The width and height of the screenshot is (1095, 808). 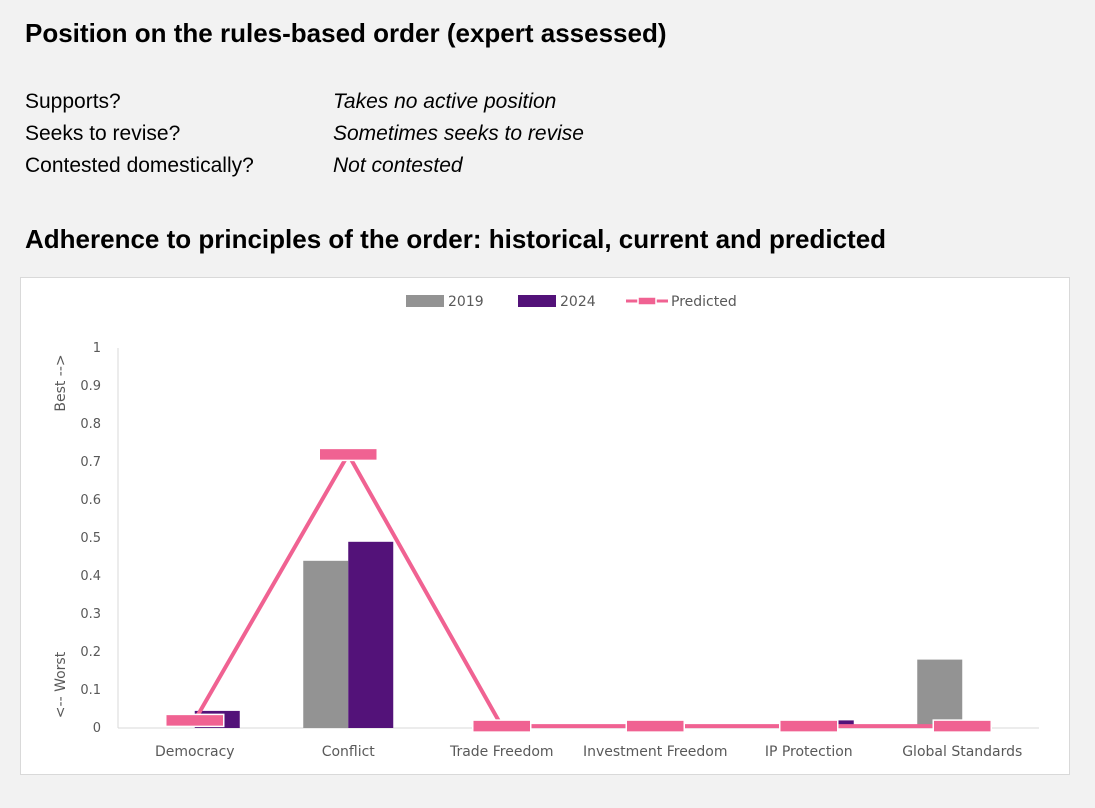 What do you see at coordinates (704, 302) in the screenshot?
I see `legend-label: Predicted` at bounding box center [704, 302].